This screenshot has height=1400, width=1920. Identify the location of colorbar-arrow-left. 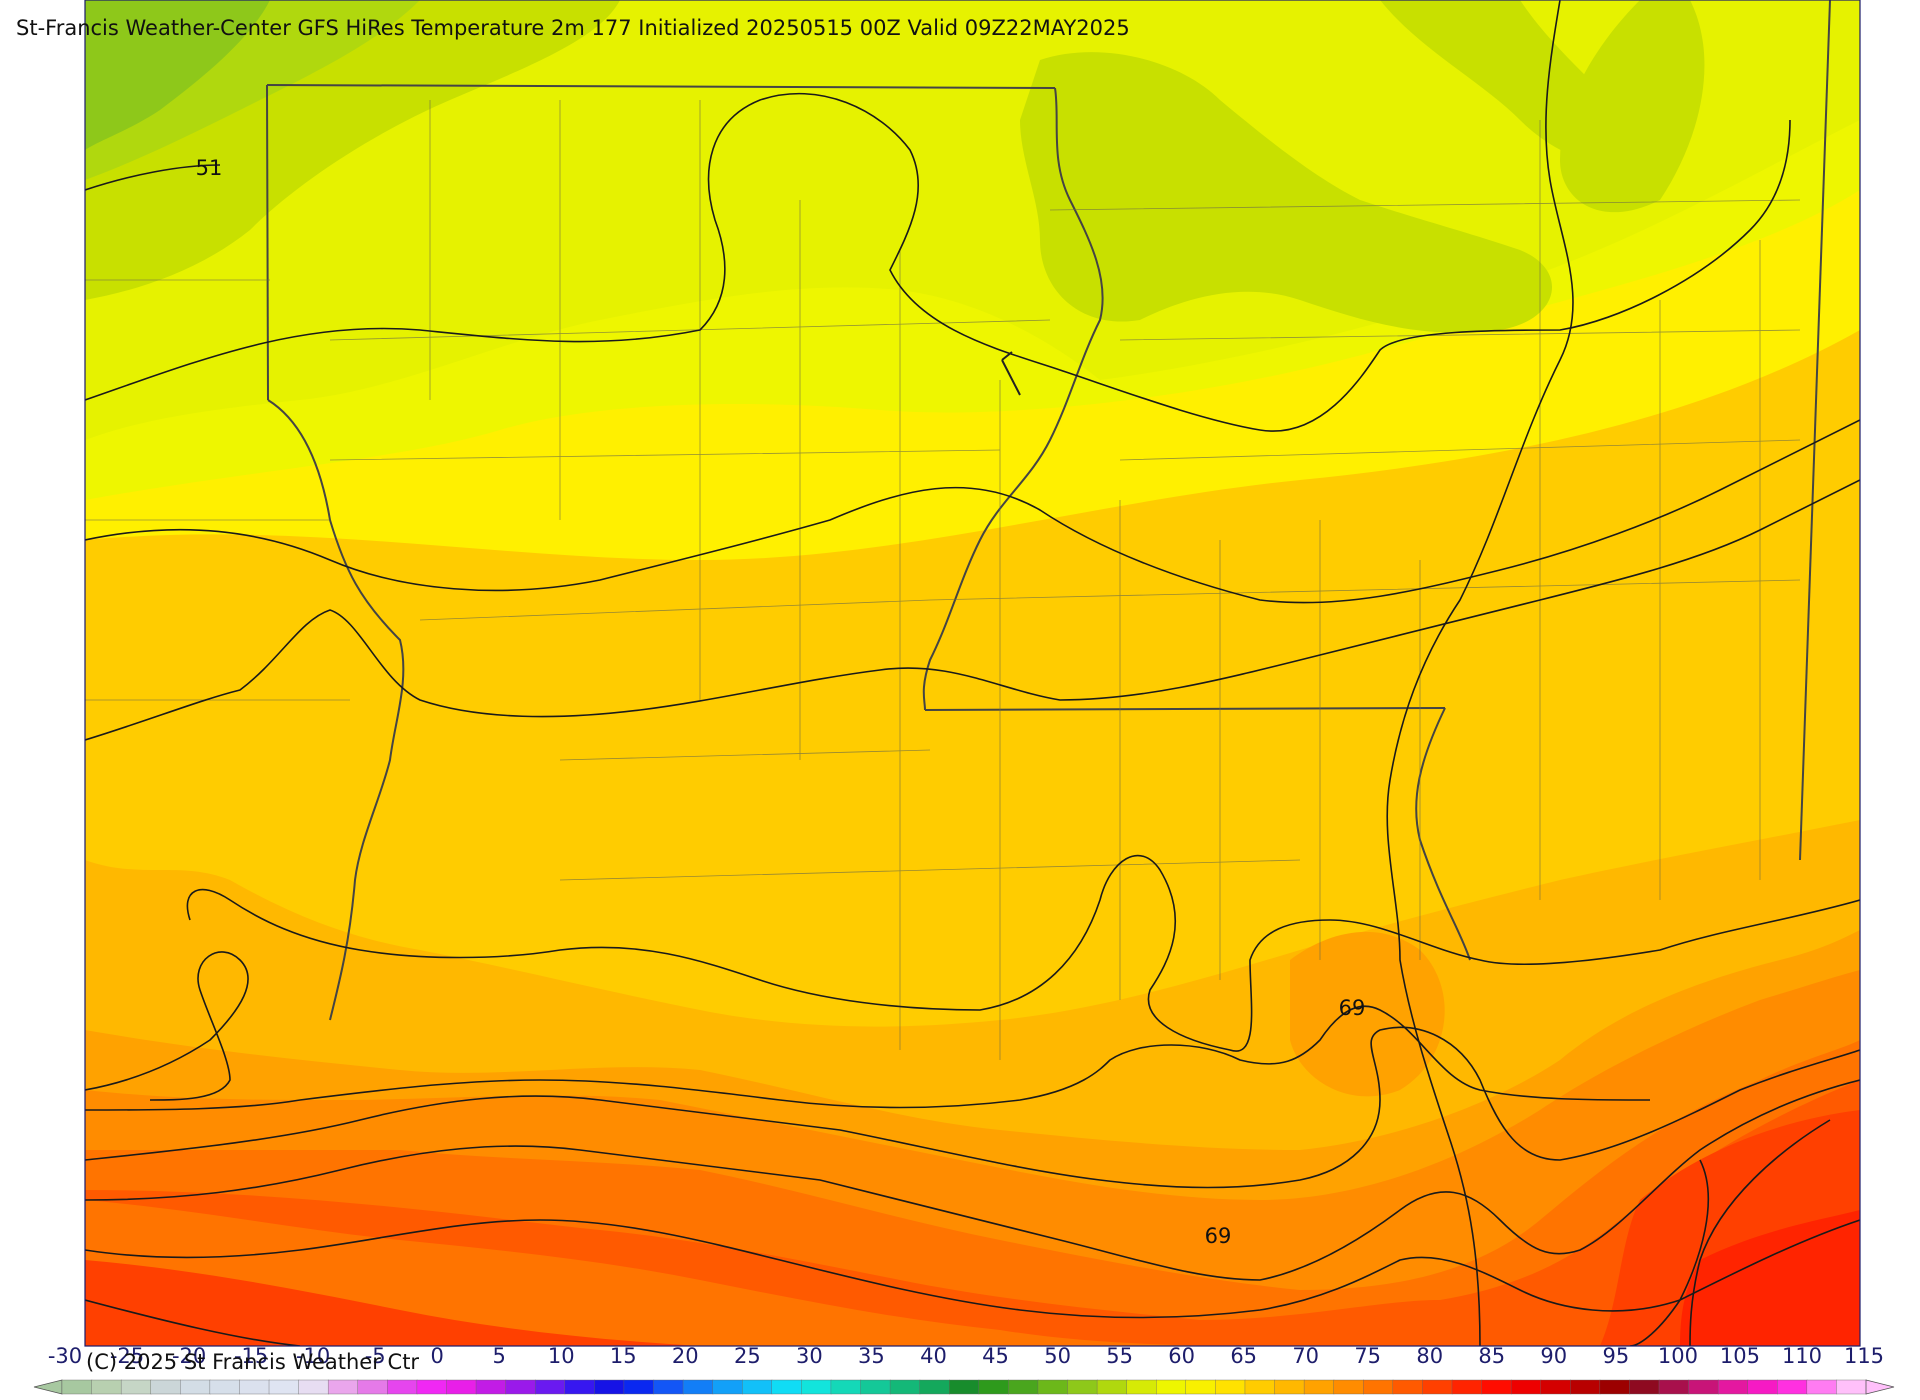
(48, 1387).